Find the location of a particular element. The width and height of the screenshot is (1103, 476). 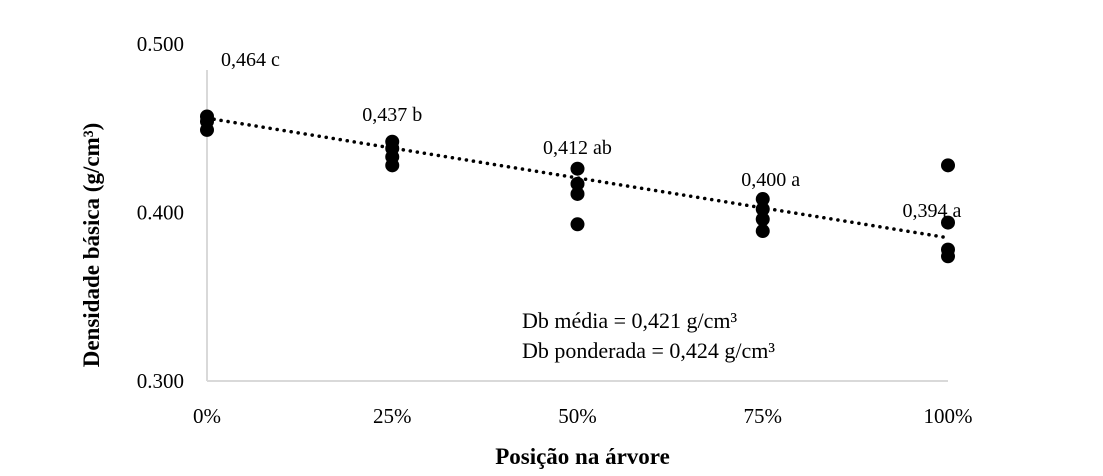

x-tick-label: 25% is located at coordinates (392, 416).